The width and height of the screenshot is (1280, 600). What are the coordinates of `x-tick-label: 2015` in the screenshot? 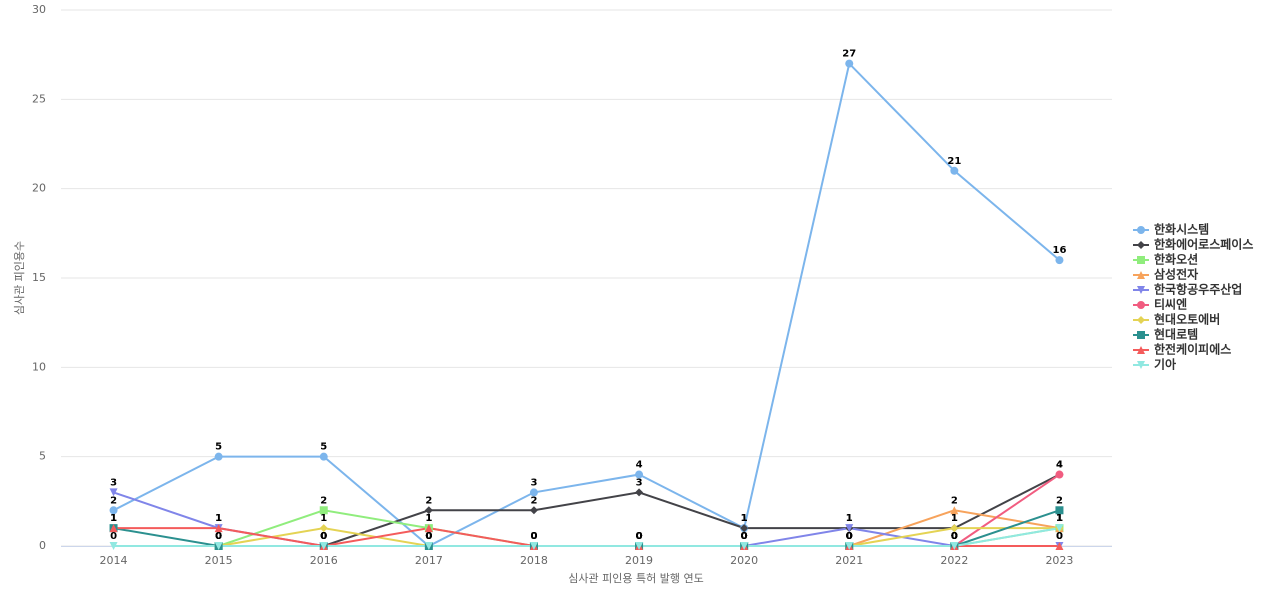 It's located at (219, 560).